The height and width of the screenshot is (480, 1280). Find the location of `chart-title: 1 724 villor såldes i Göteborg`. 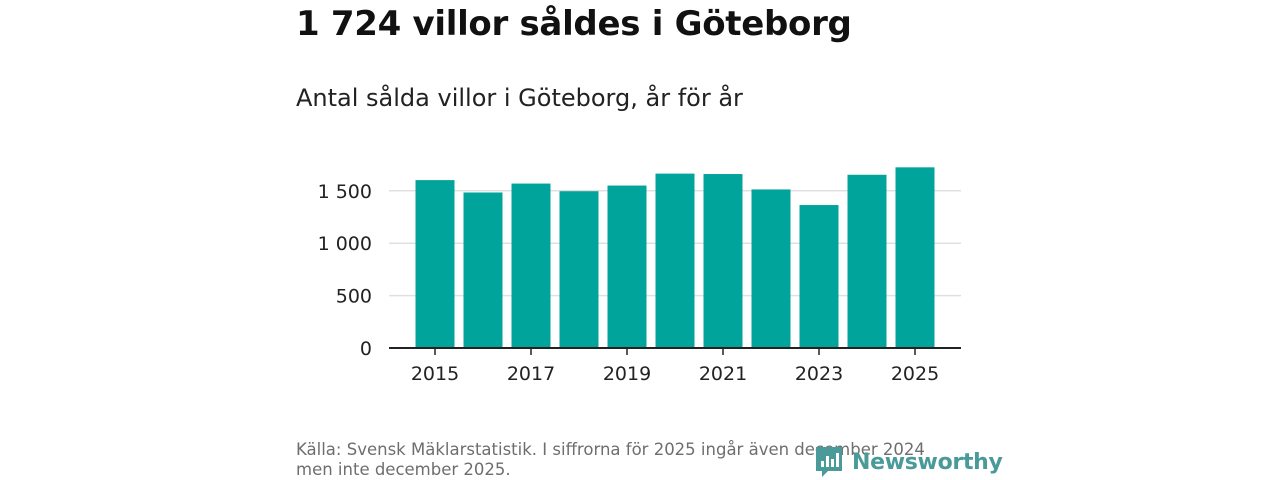

chart-title: 1 724 villor såldes i Göteborg is located at coordinates (574, 24).